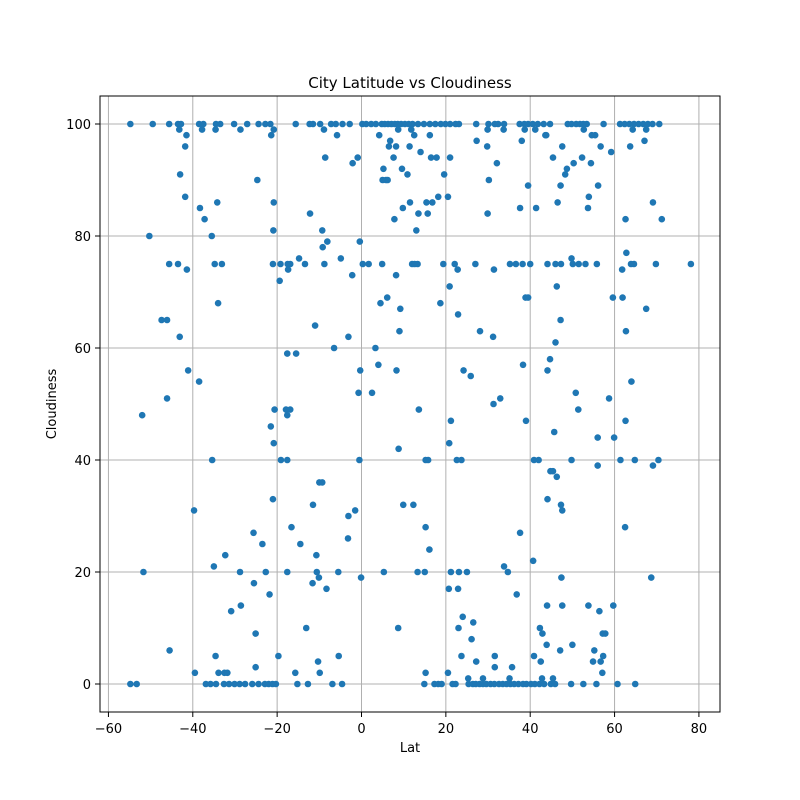  Describe the element at coordinates (276, 729) in the screenshot. I see `x-tick-label: −20` at that location.